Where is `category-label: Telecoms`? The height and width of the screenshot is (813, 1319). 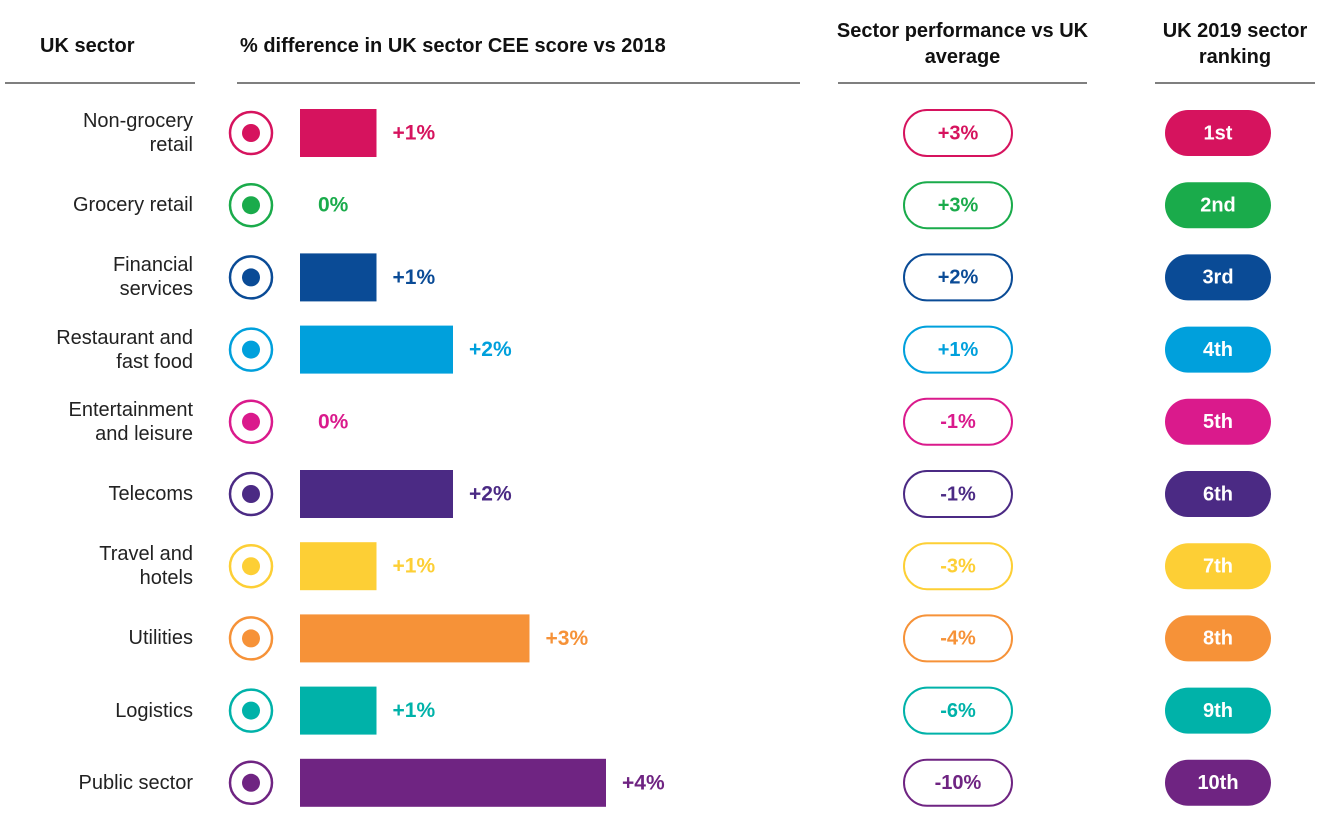 category-label: Telecoms is located at coordinates (150, 494).